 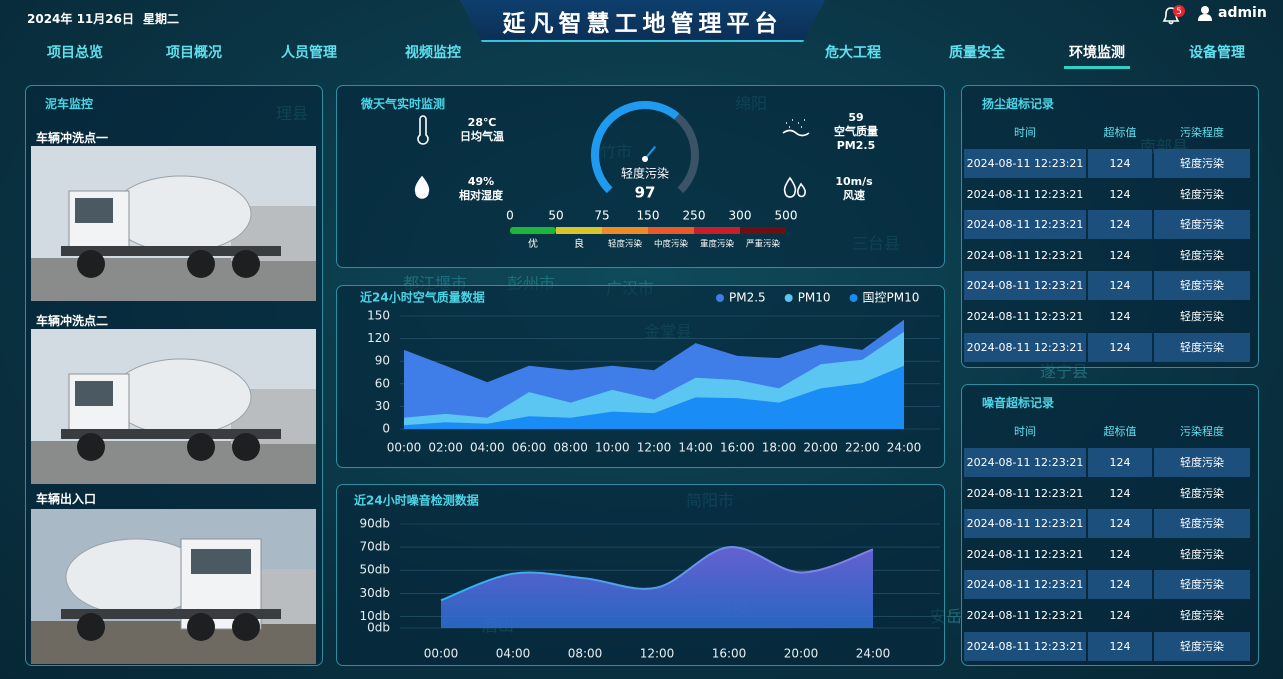 What do you see at coordinates (181, 397) in the screenshot?
I see `mixer-drum` at bounding box center [181, 397].